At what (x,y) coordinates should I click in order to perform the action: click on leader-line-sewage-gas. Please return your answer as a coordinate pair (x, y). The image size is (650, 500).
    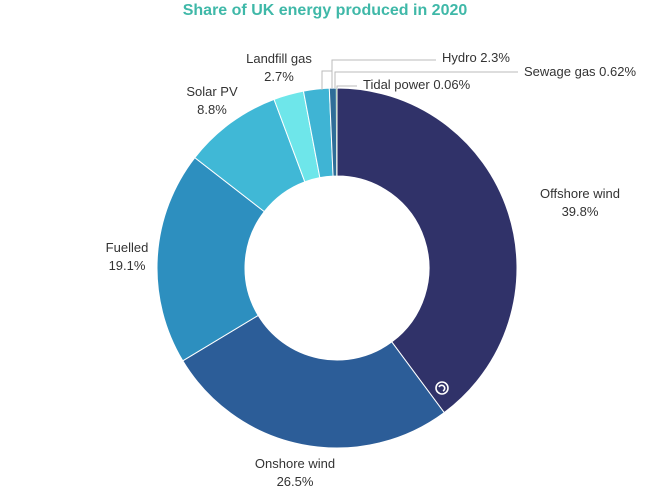
    Looking at the image, I should click on (426, 79).